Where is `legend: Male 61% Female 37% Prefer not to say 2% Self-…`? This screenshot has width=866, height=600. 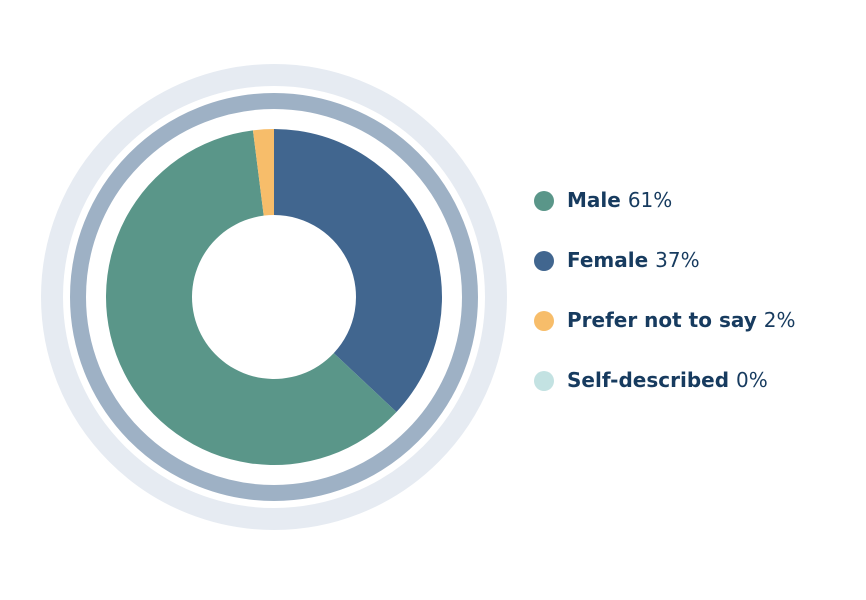 legend: Male 61% Female 37% Prefer not to say 2% Self-… is located at coordinates (665, 290).